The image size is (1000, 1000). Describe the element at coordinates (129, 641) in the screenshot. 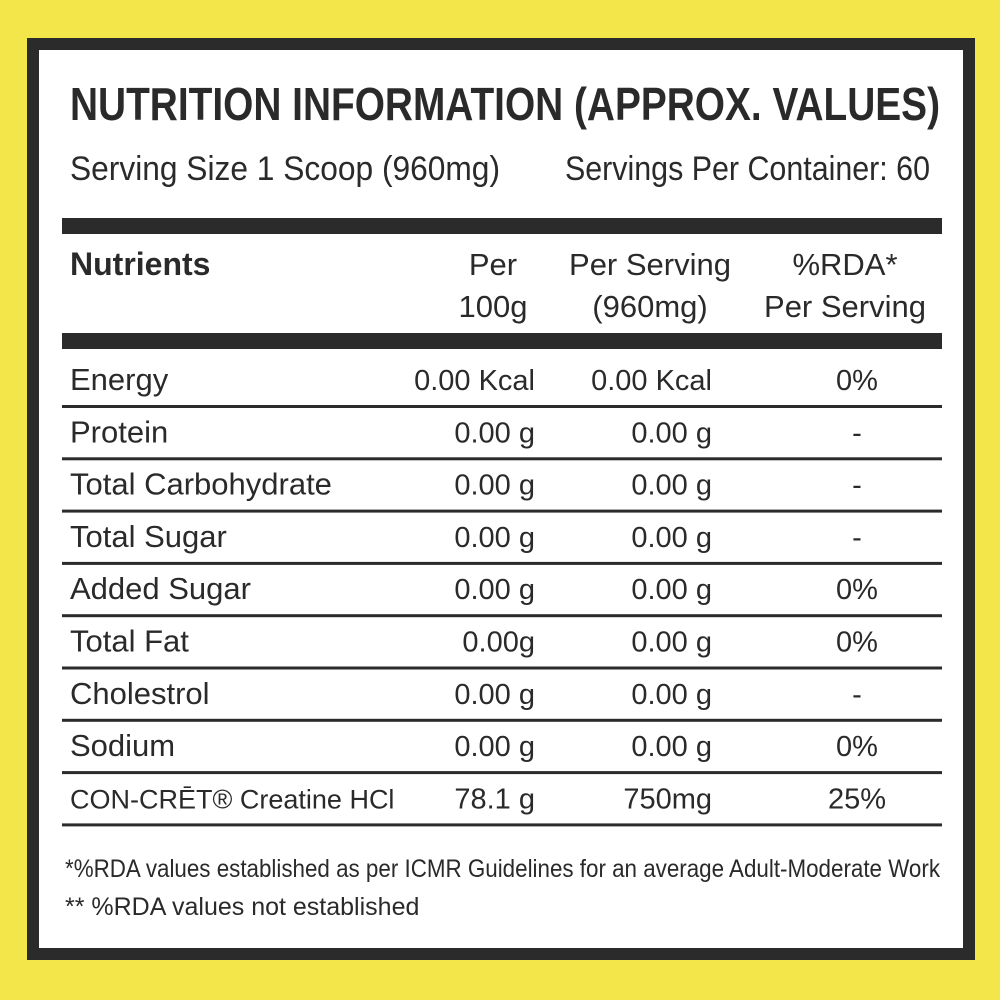

I see `nutrient-name: Total Fat` at that location.